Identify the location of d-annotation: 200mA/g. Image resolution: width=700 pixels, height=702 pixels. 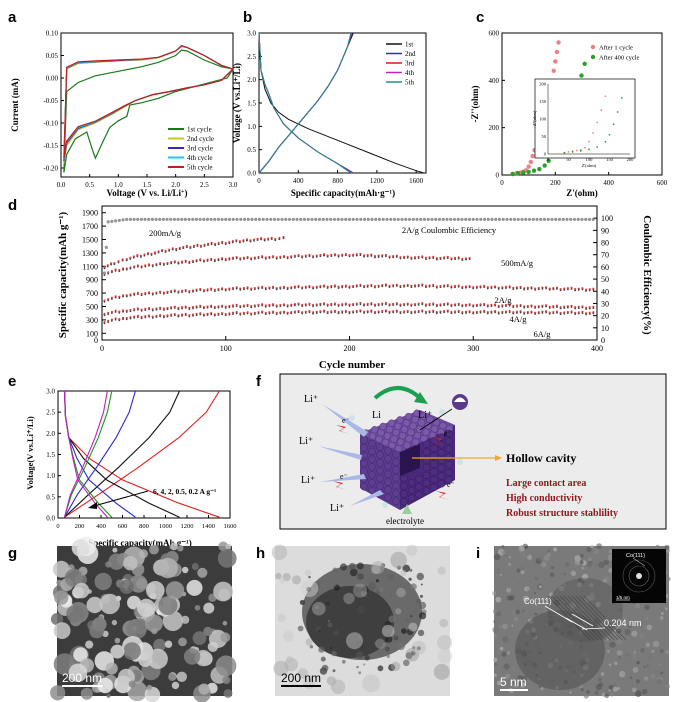
(165, 233).